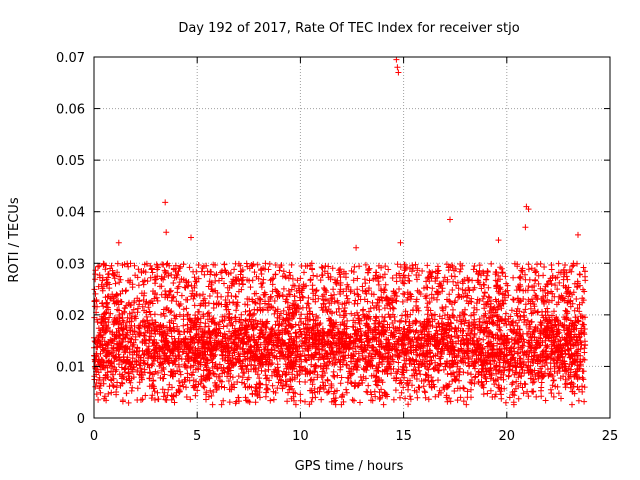 The height and width of the screenshot is (480, 640). What do you see at coordinates (70, 316) in the screenshot?
I see `y-tick-label: 0.02` at bounding box center [70, 316].